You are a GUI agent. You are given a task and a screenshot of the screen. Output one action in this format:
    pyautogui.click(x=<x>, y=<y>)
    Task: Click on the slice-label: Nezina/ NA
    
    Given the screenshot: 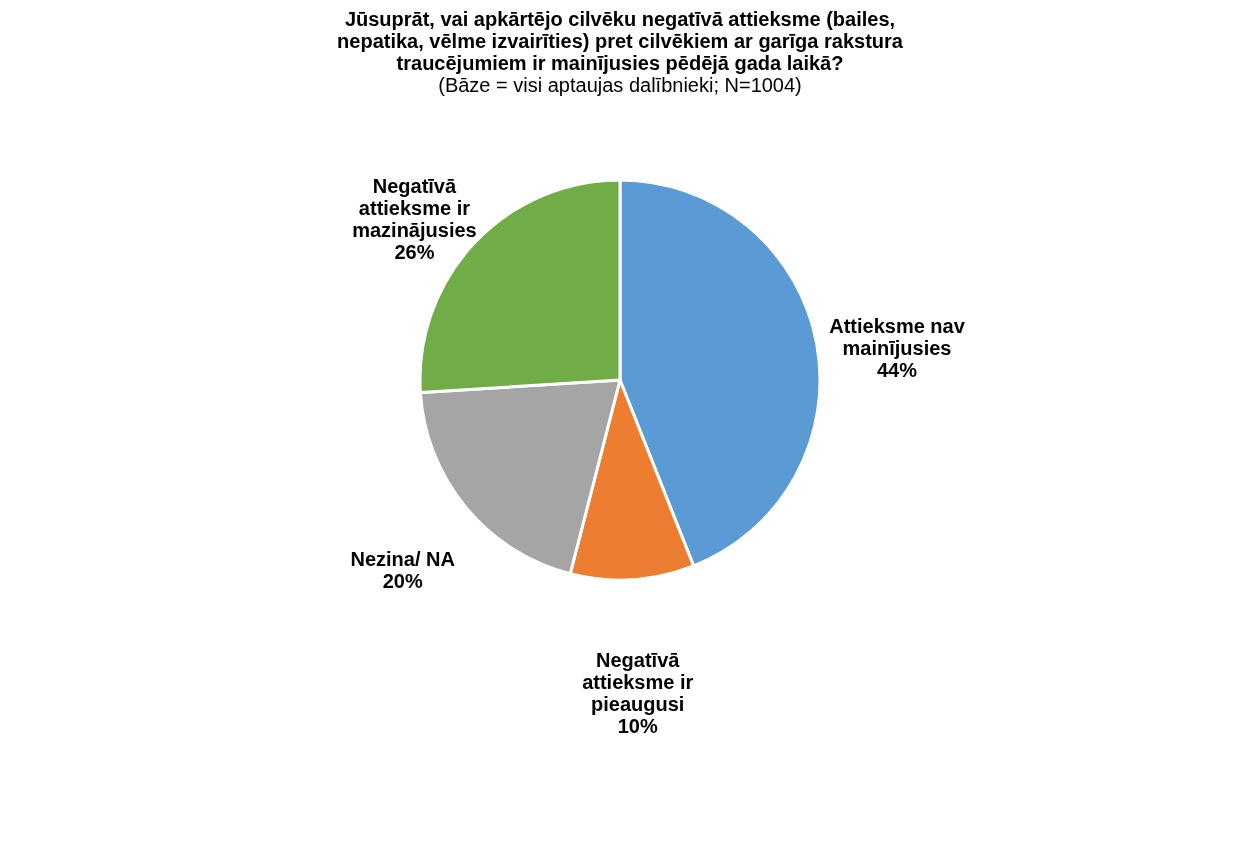 What is the action you would take?
    pyautogui.click(x=402, y=558)
    